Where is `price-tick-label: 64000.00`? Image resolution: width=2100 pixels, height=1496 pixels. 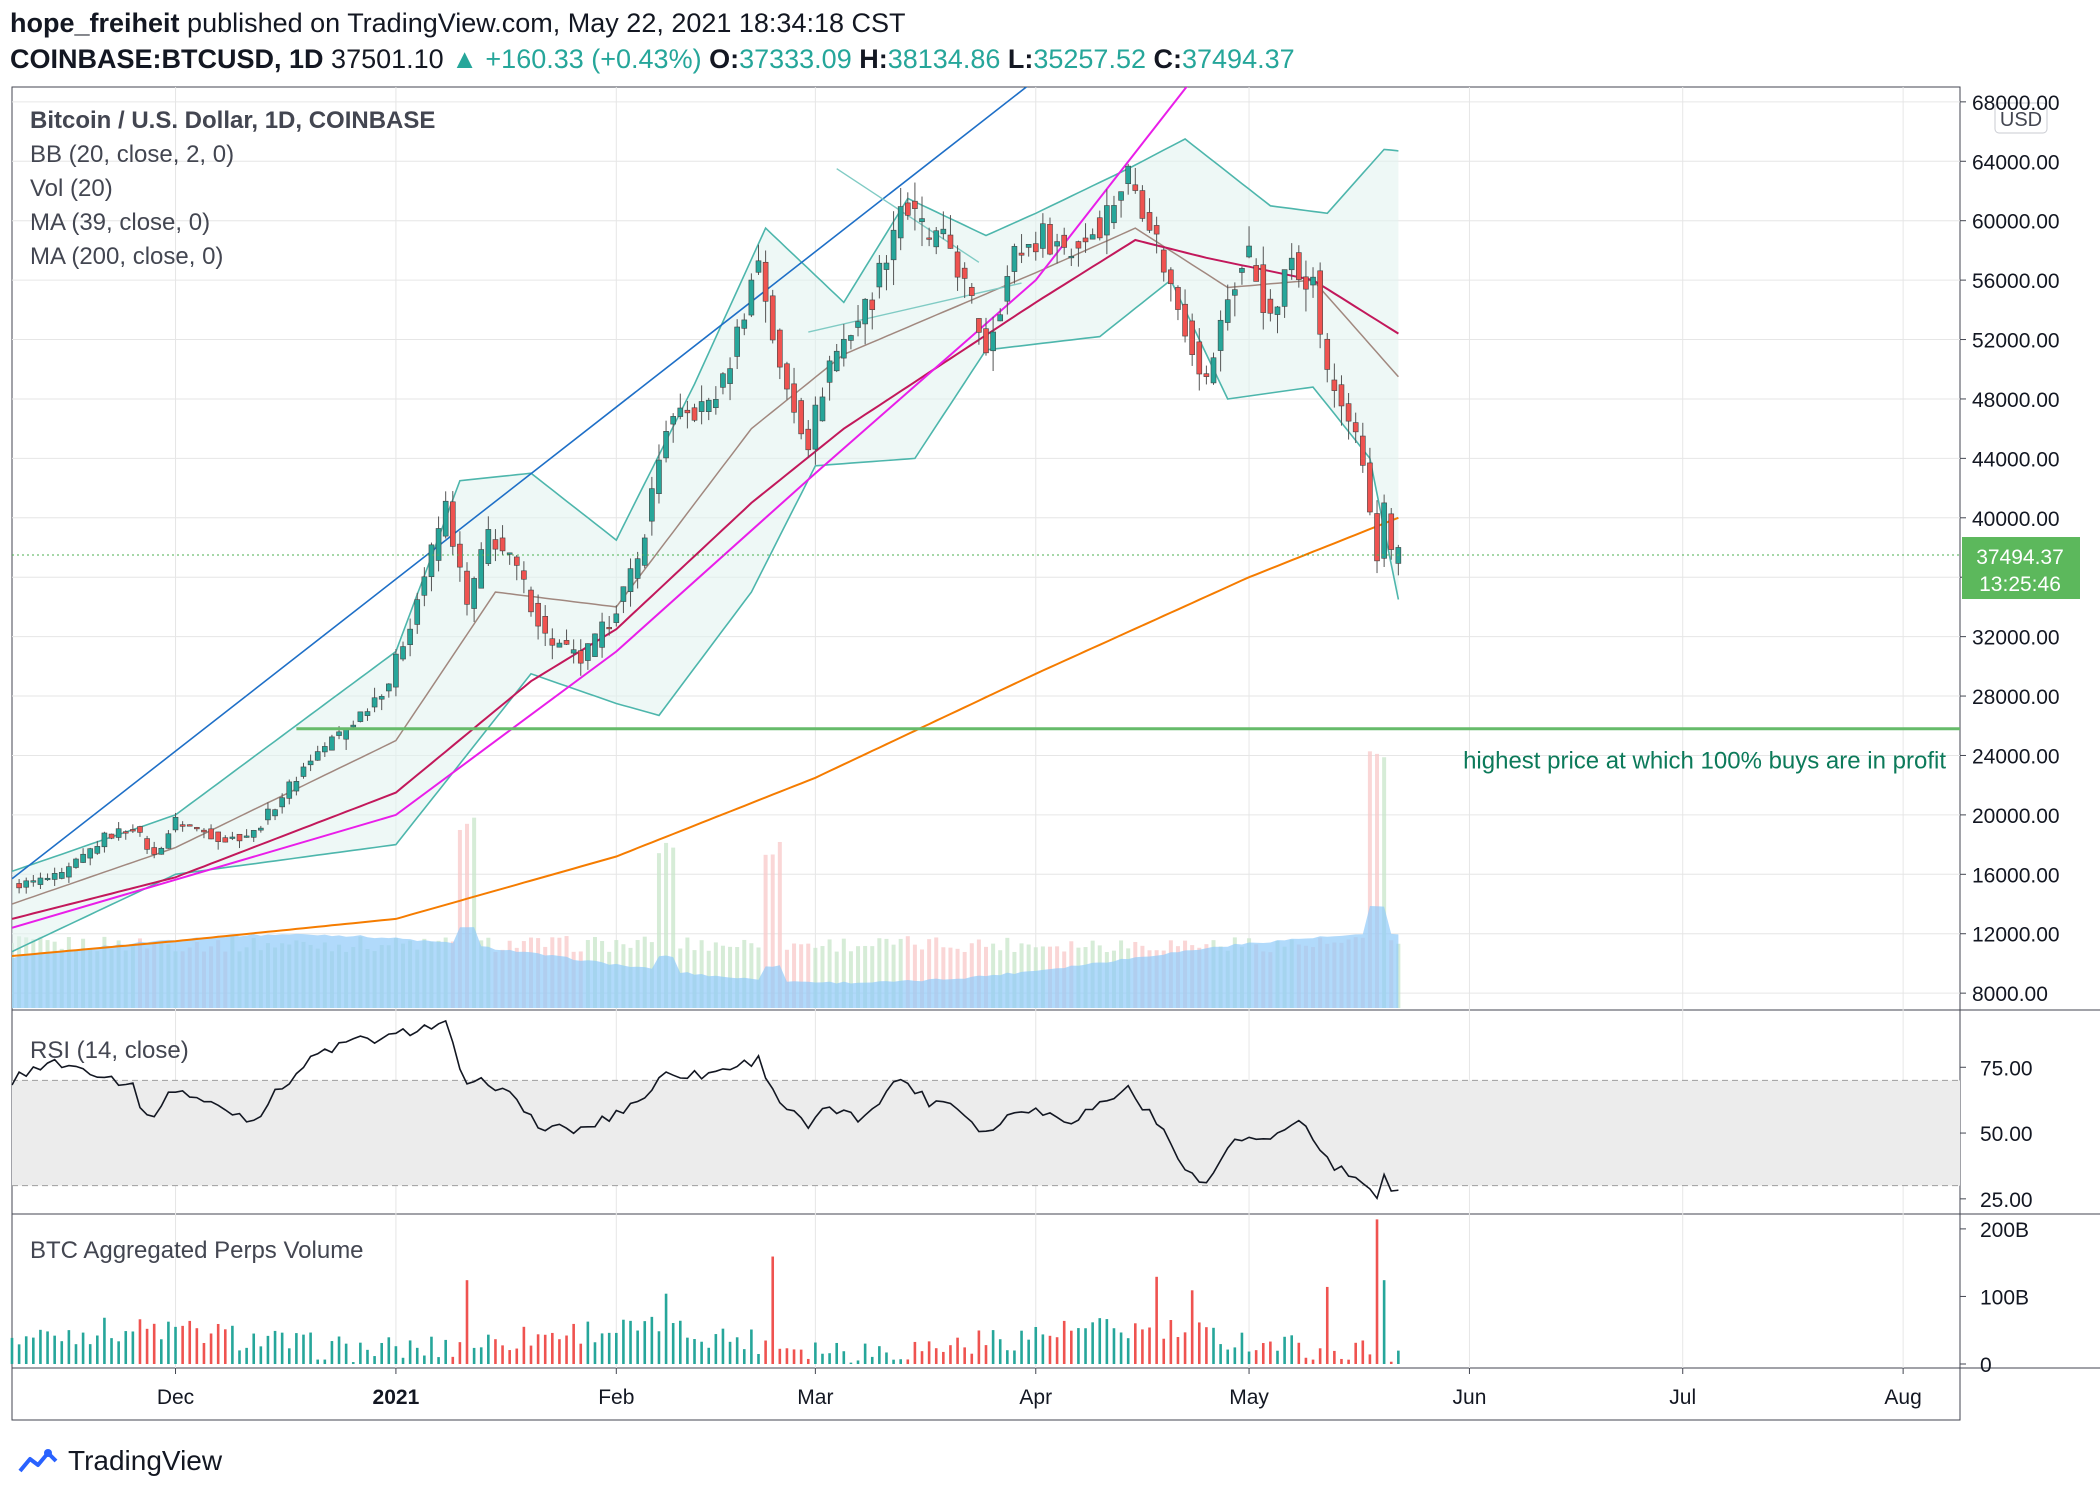
price-tick-label: 64000.00 is located at coordinates (2016, 162).